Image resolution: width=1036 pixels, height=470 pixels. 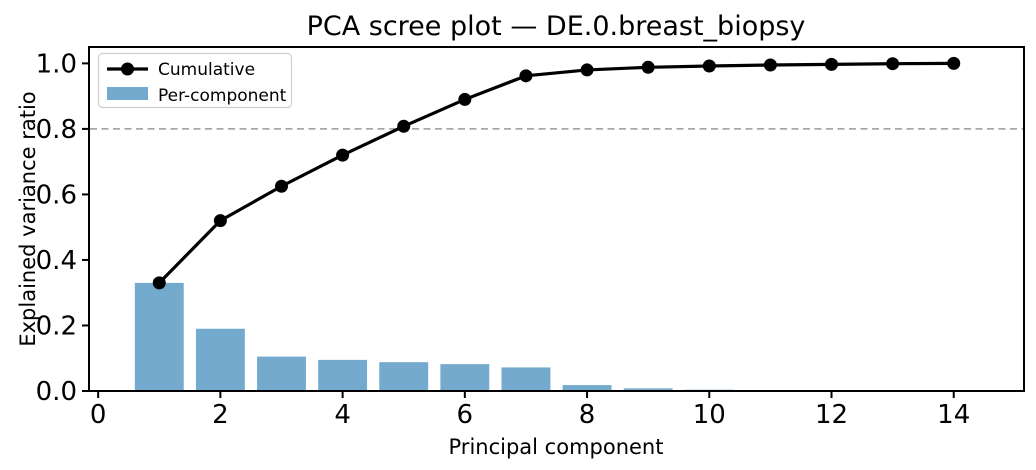 I want to click on legend-marker-icon, so click(x=127, y=69).